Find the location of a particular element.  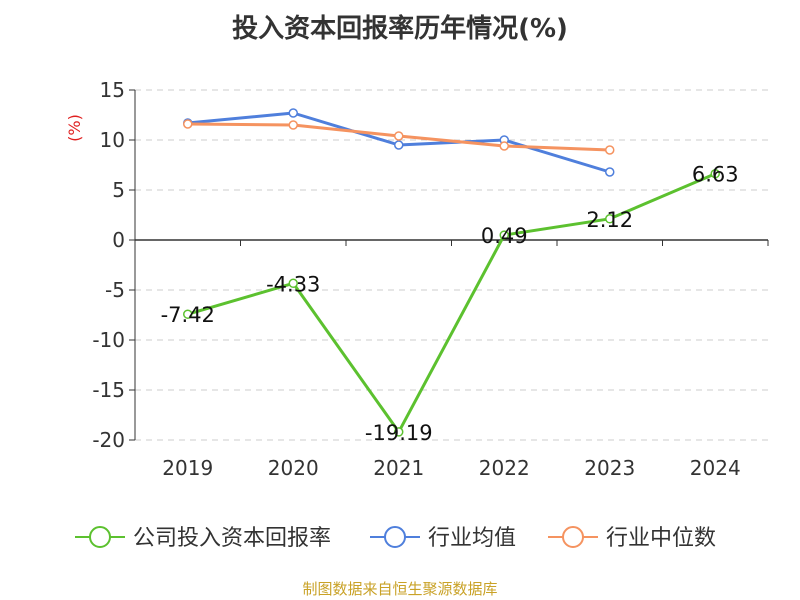

data-label: -19.19 is located at coordinates (399, 433).